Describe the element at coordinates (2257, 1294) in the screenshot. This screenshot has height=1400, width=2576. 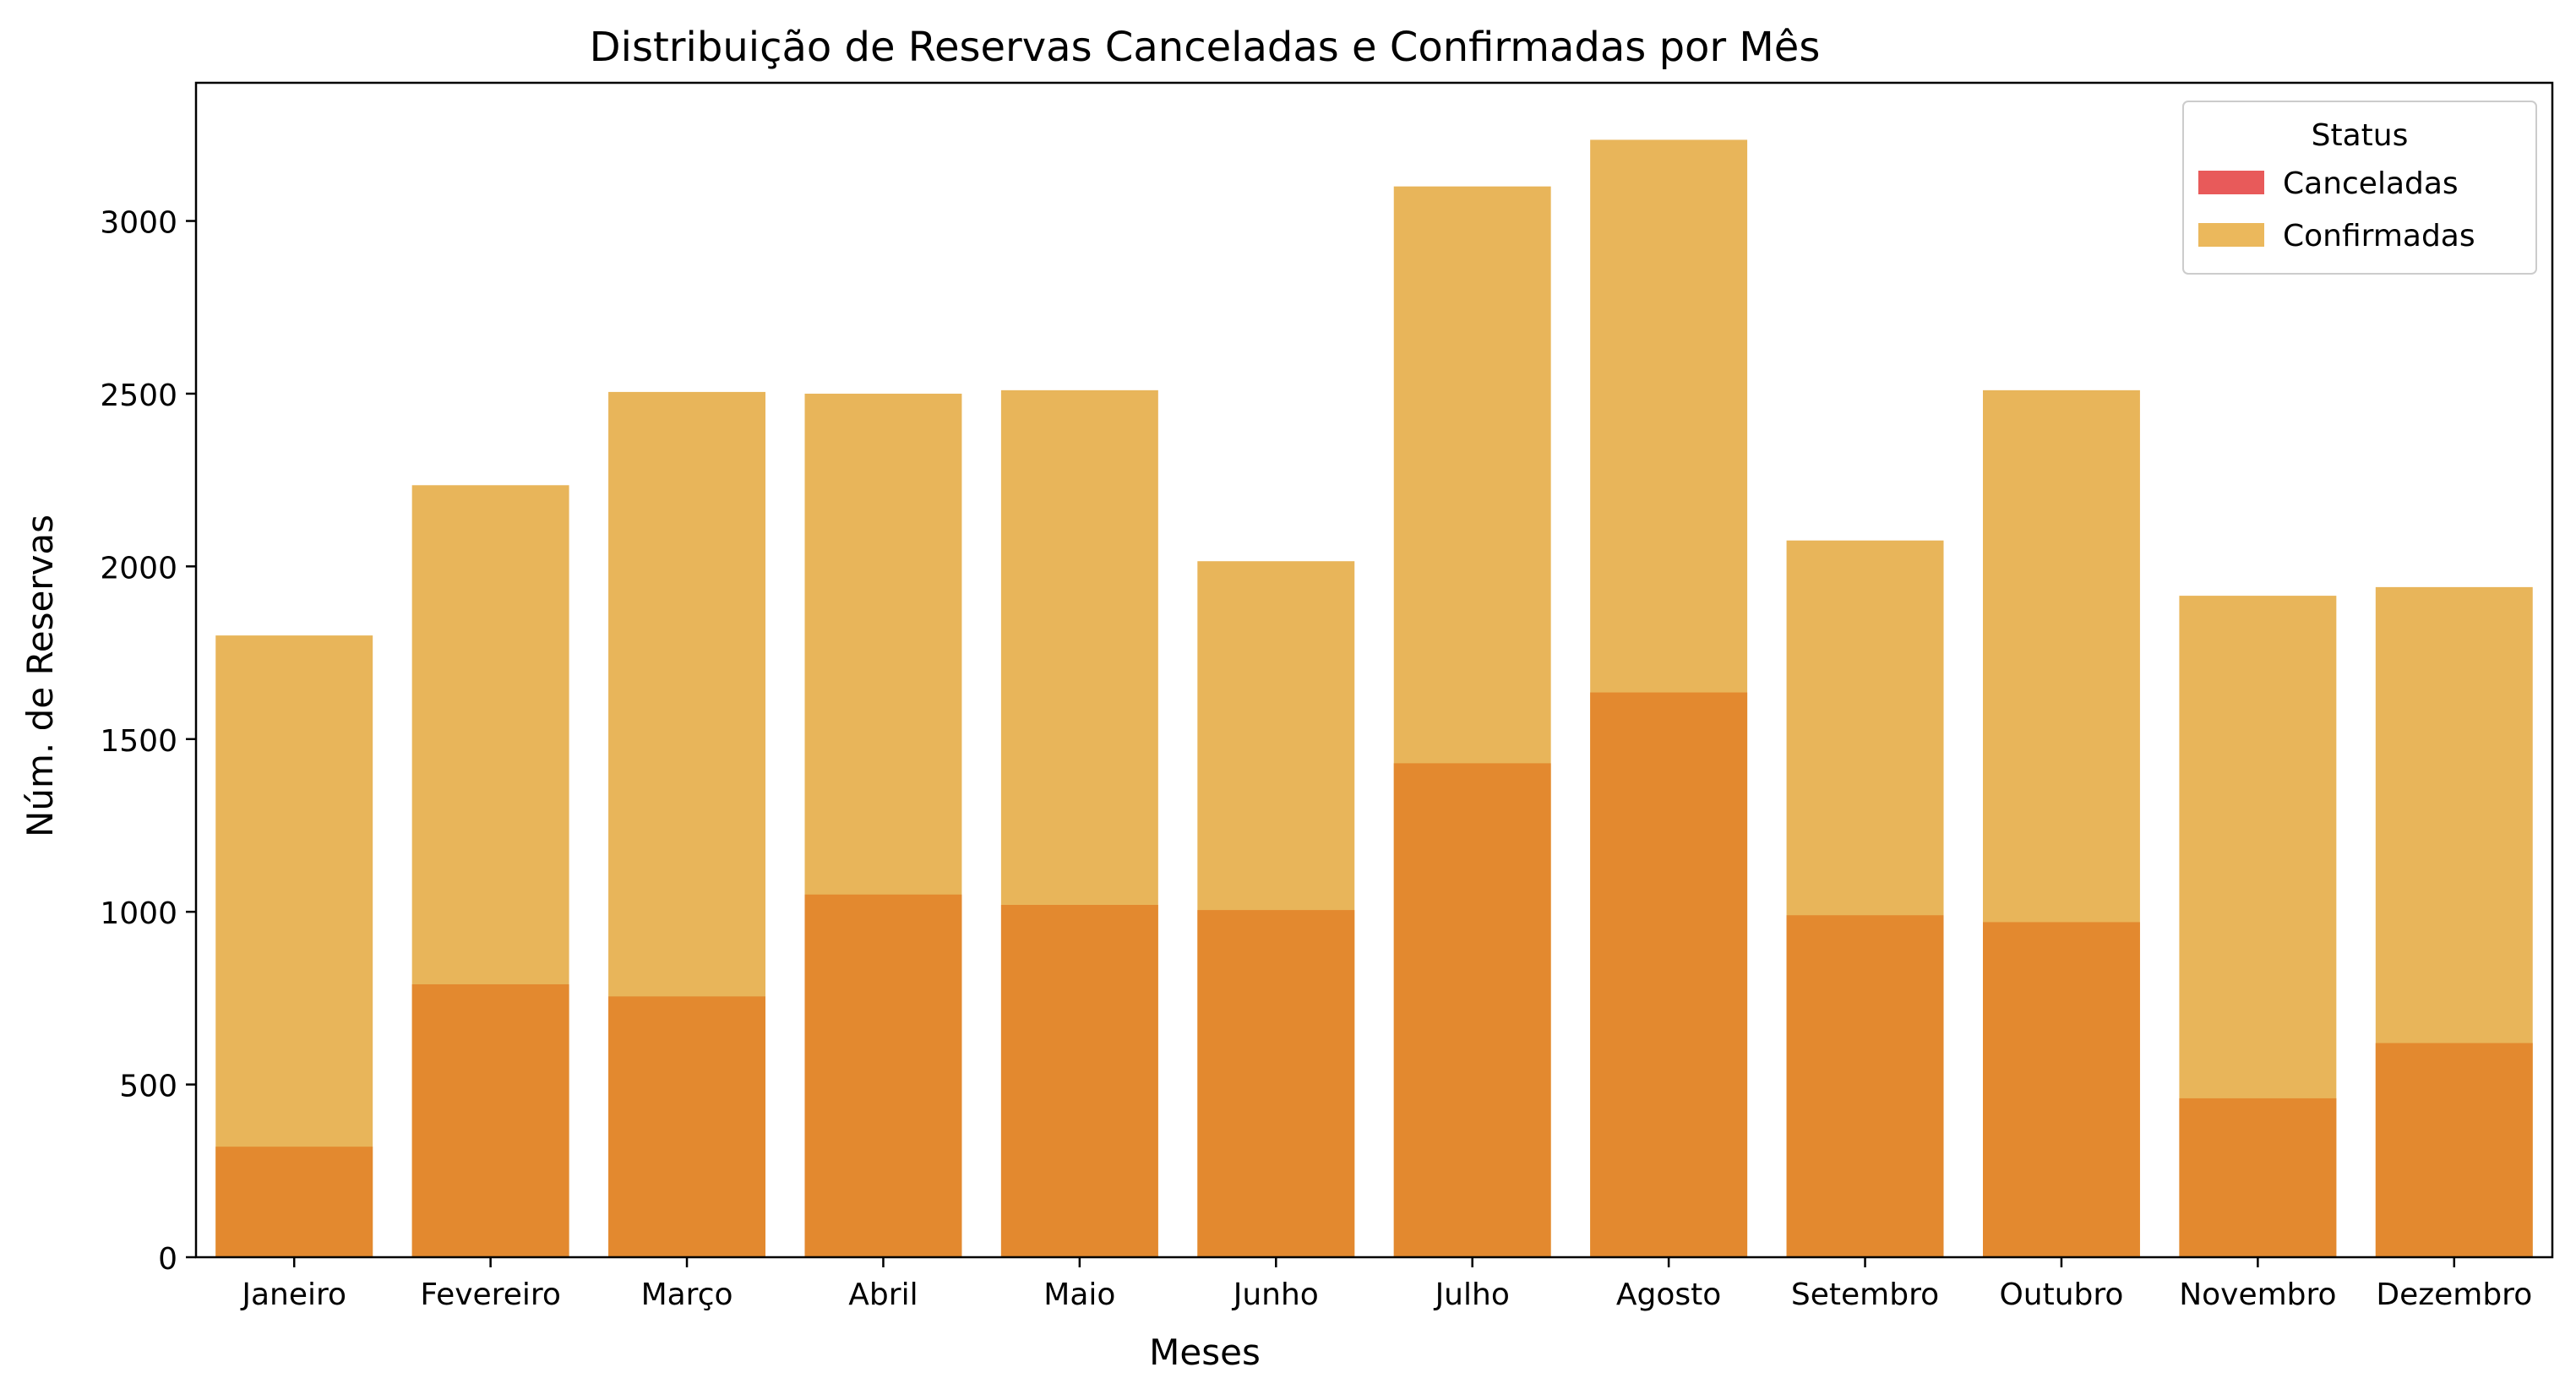
I see `x-tick-label: Novembro` at that location.